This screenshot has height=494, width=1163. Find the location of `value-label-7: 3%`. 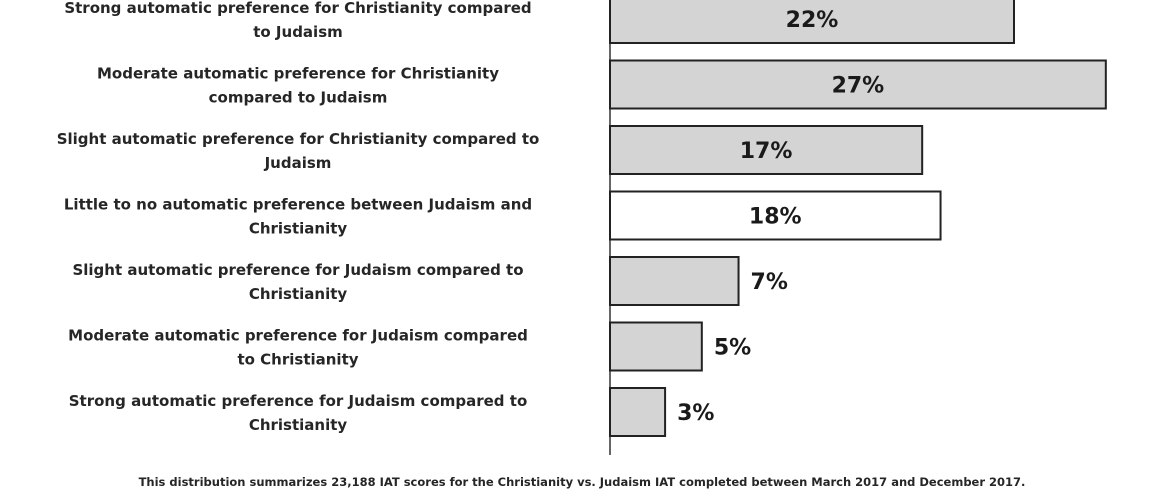

value-label-7: 3% is located at coordinates (695, 413).